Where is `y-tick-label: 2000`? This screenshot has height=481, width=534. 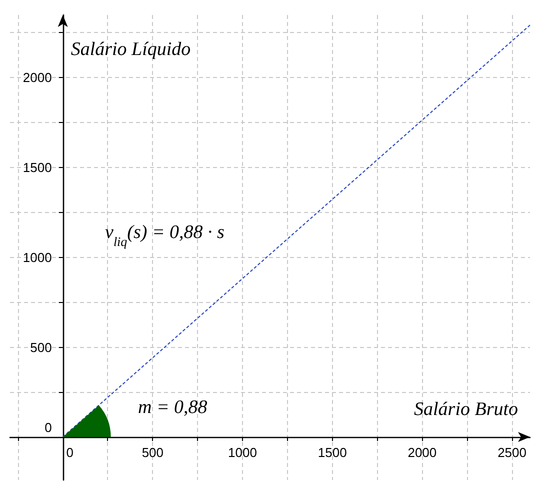
y-tick-label: 2000 is located at coordinates (37, 77).